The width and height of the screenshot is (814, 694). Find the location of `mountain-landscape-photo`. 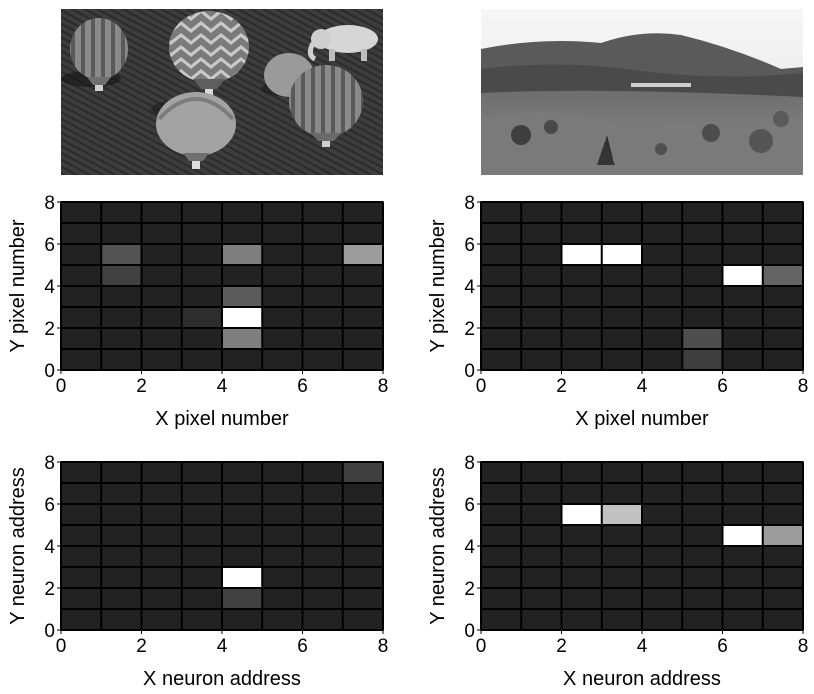

mountain-landscape-photo is located at coordinates (642, 92).